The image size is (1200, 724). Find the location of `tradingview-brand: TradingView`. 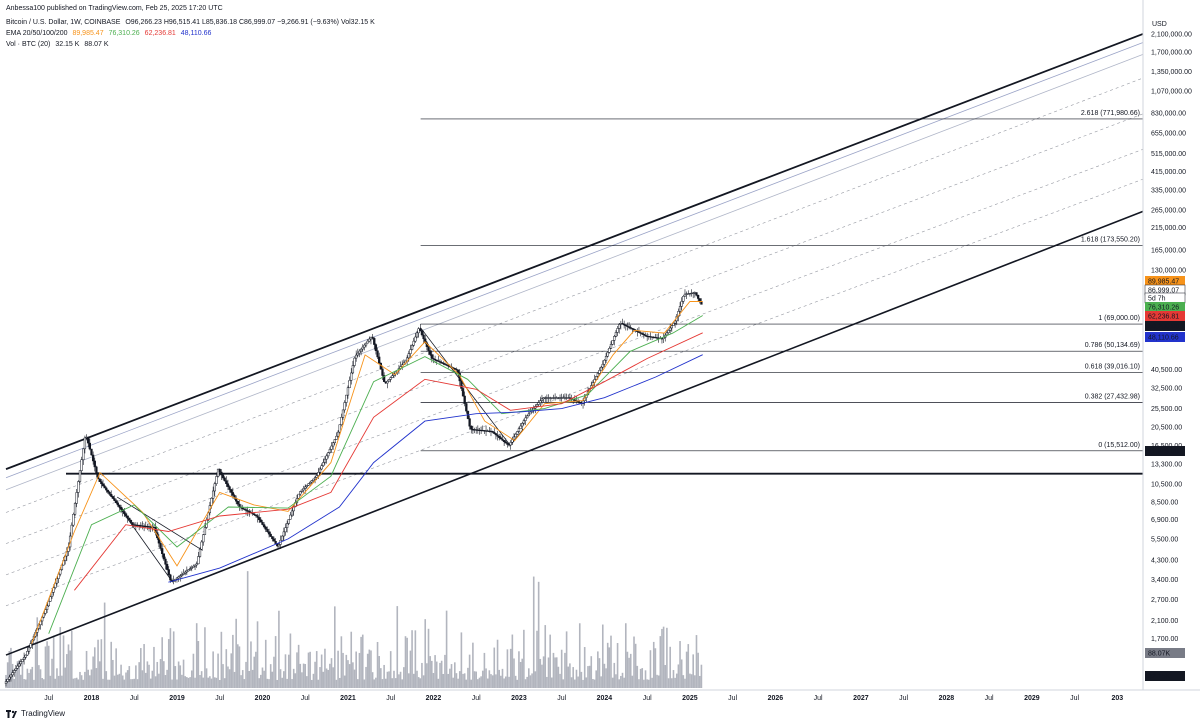

tradingview-brand: TradingView is located at coordinates (35, 713).